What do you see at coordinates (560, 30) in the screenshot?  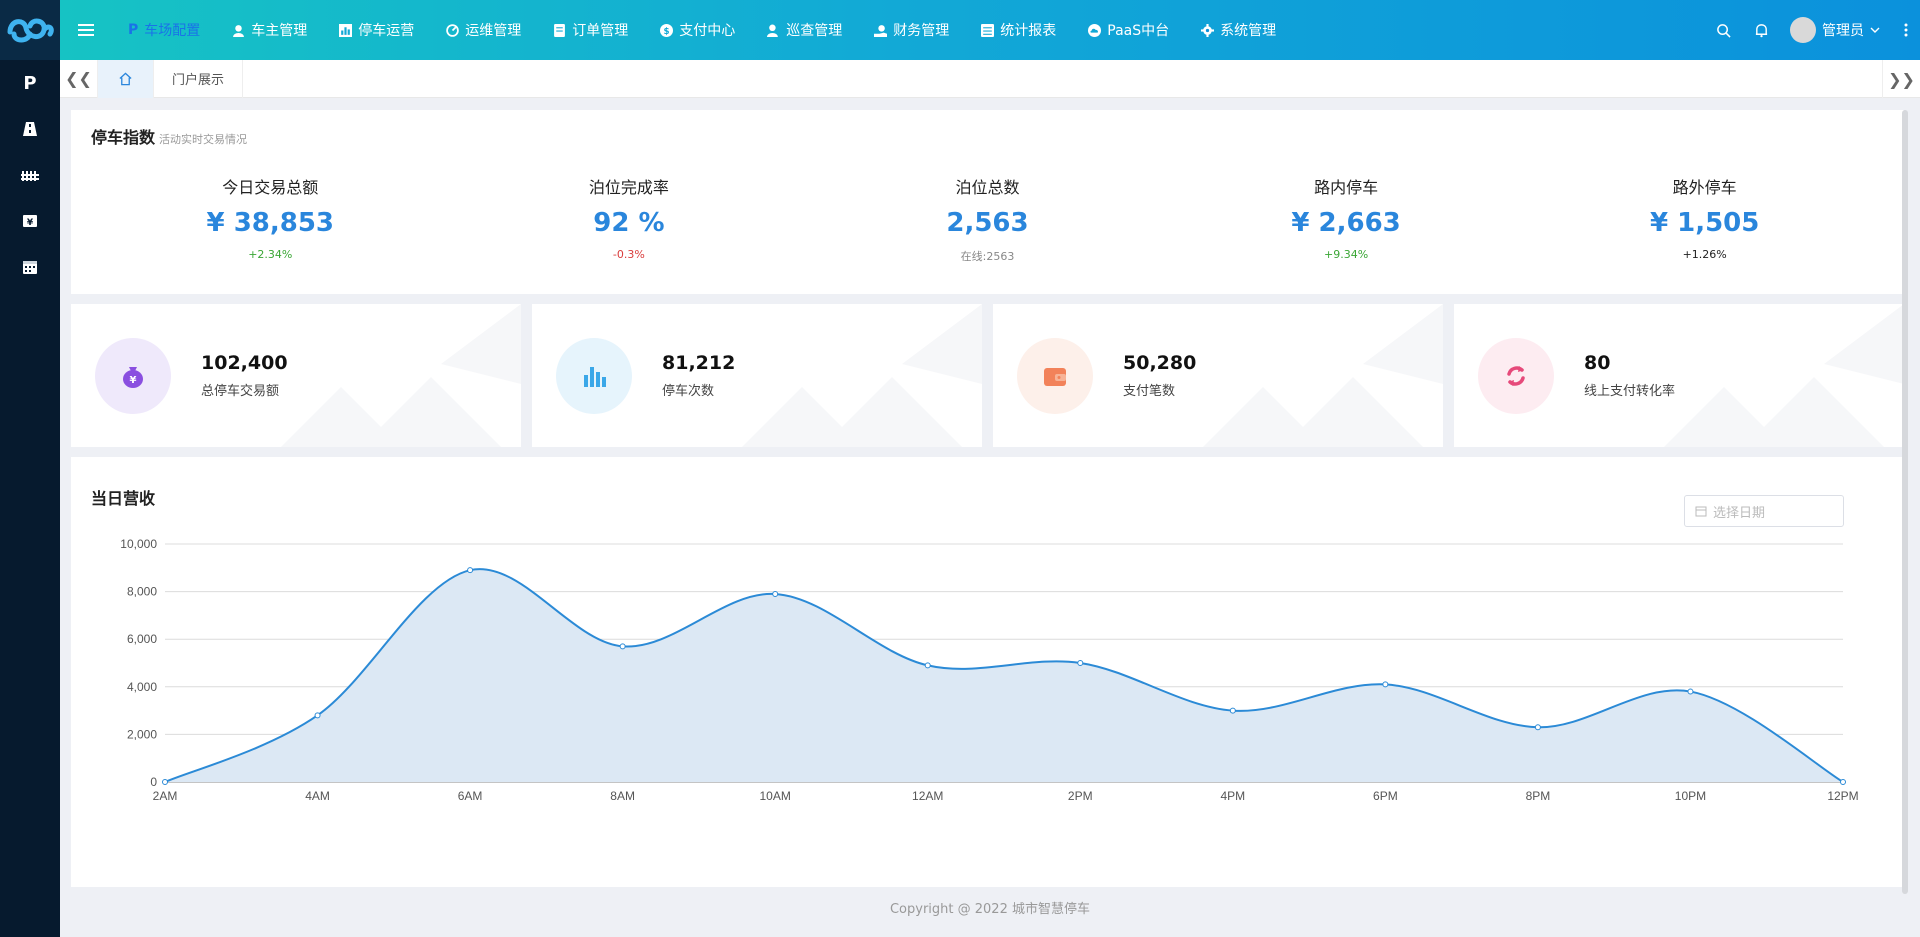 I see `document-icon` at bounding box center [560, 30].